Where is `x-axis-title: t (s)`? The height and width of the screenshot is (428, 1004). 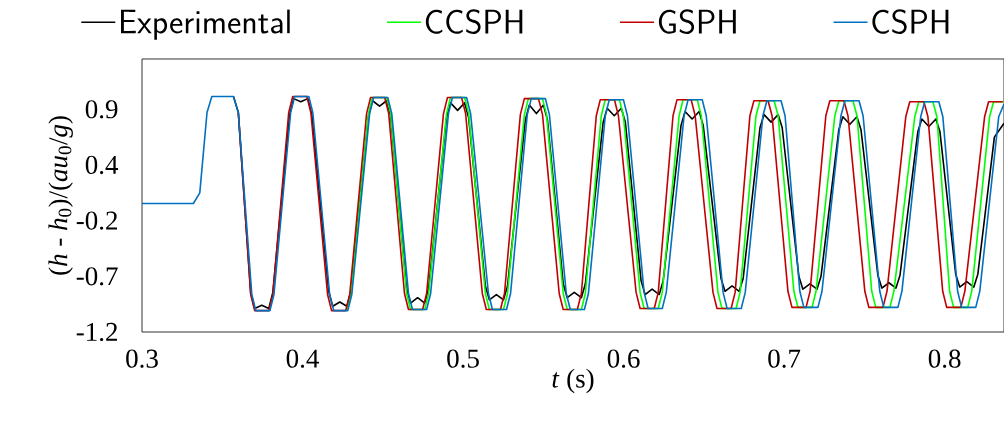
x-axis-title: t (s) is located at coordinates (573, 381).